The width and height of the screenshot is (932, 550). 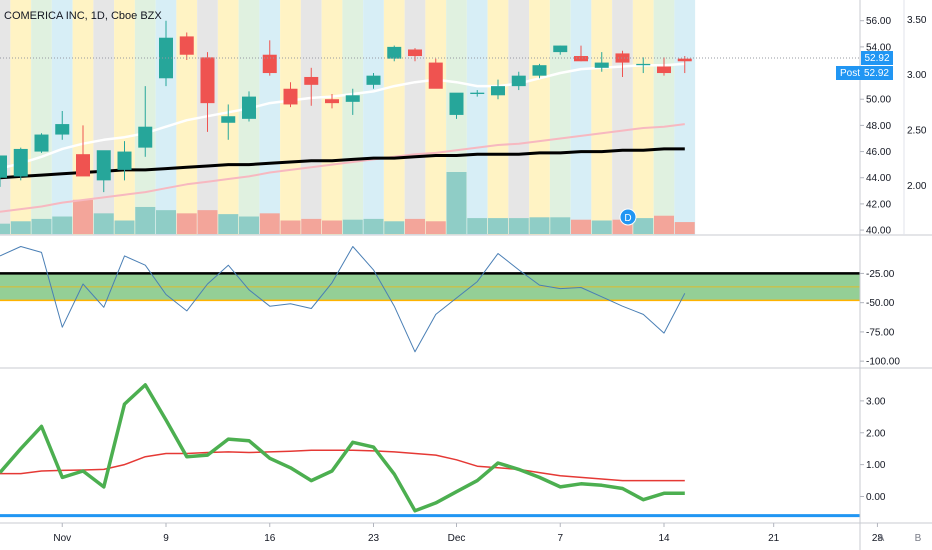 What do you see at coordinates (876, 433) in the screenshot?
I see `indicator-2-tick-label: 2.00` at bounding box center [876, 433].